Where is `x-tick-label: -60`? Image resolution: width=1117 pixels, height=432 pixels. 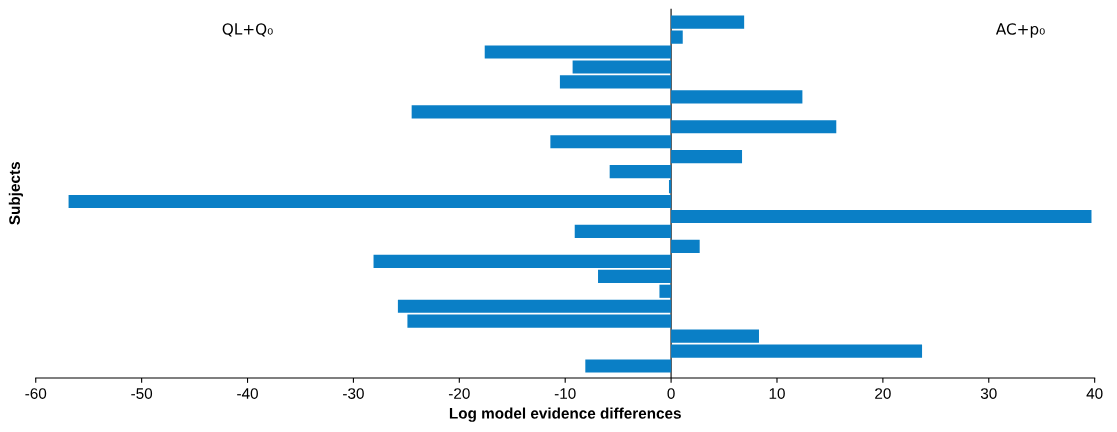 x-tick-label: -60 is located at coordinates (36, 393).